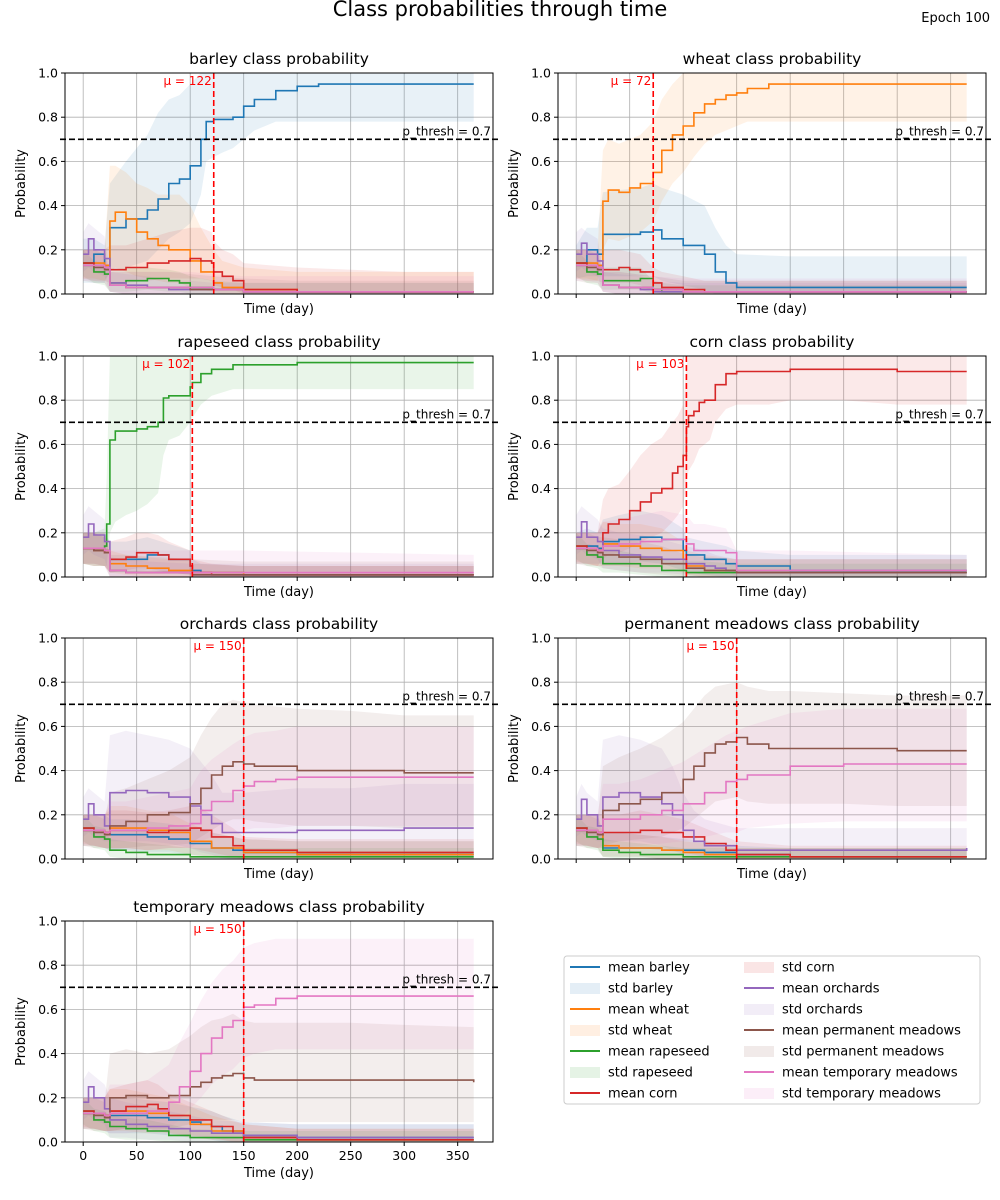  Describe the element at coordinates (631, 1073) in the screenshot. I see `legend-entry: std rapeseed` at that location.